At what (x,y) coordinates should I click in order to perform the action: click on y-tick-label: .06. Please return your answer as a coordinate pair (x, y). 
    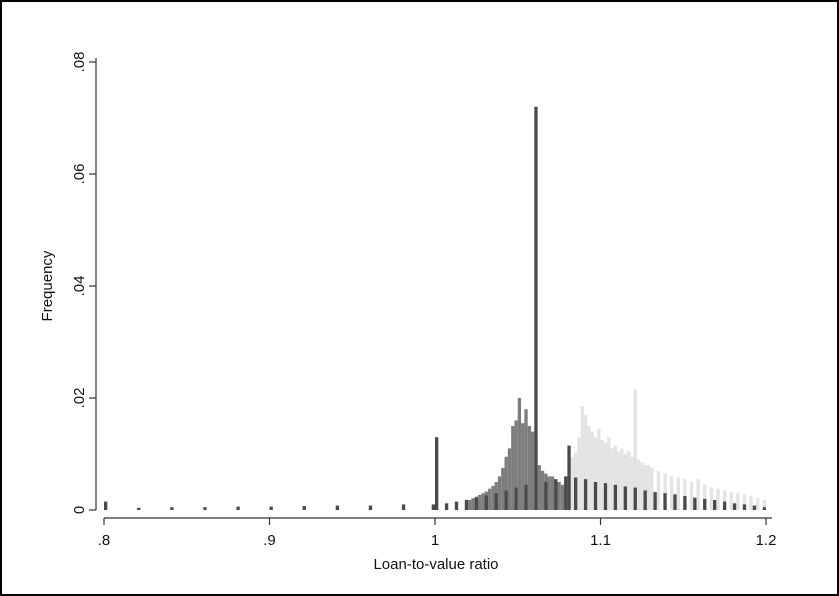
    Looking at the image, I should click on (79, 174).